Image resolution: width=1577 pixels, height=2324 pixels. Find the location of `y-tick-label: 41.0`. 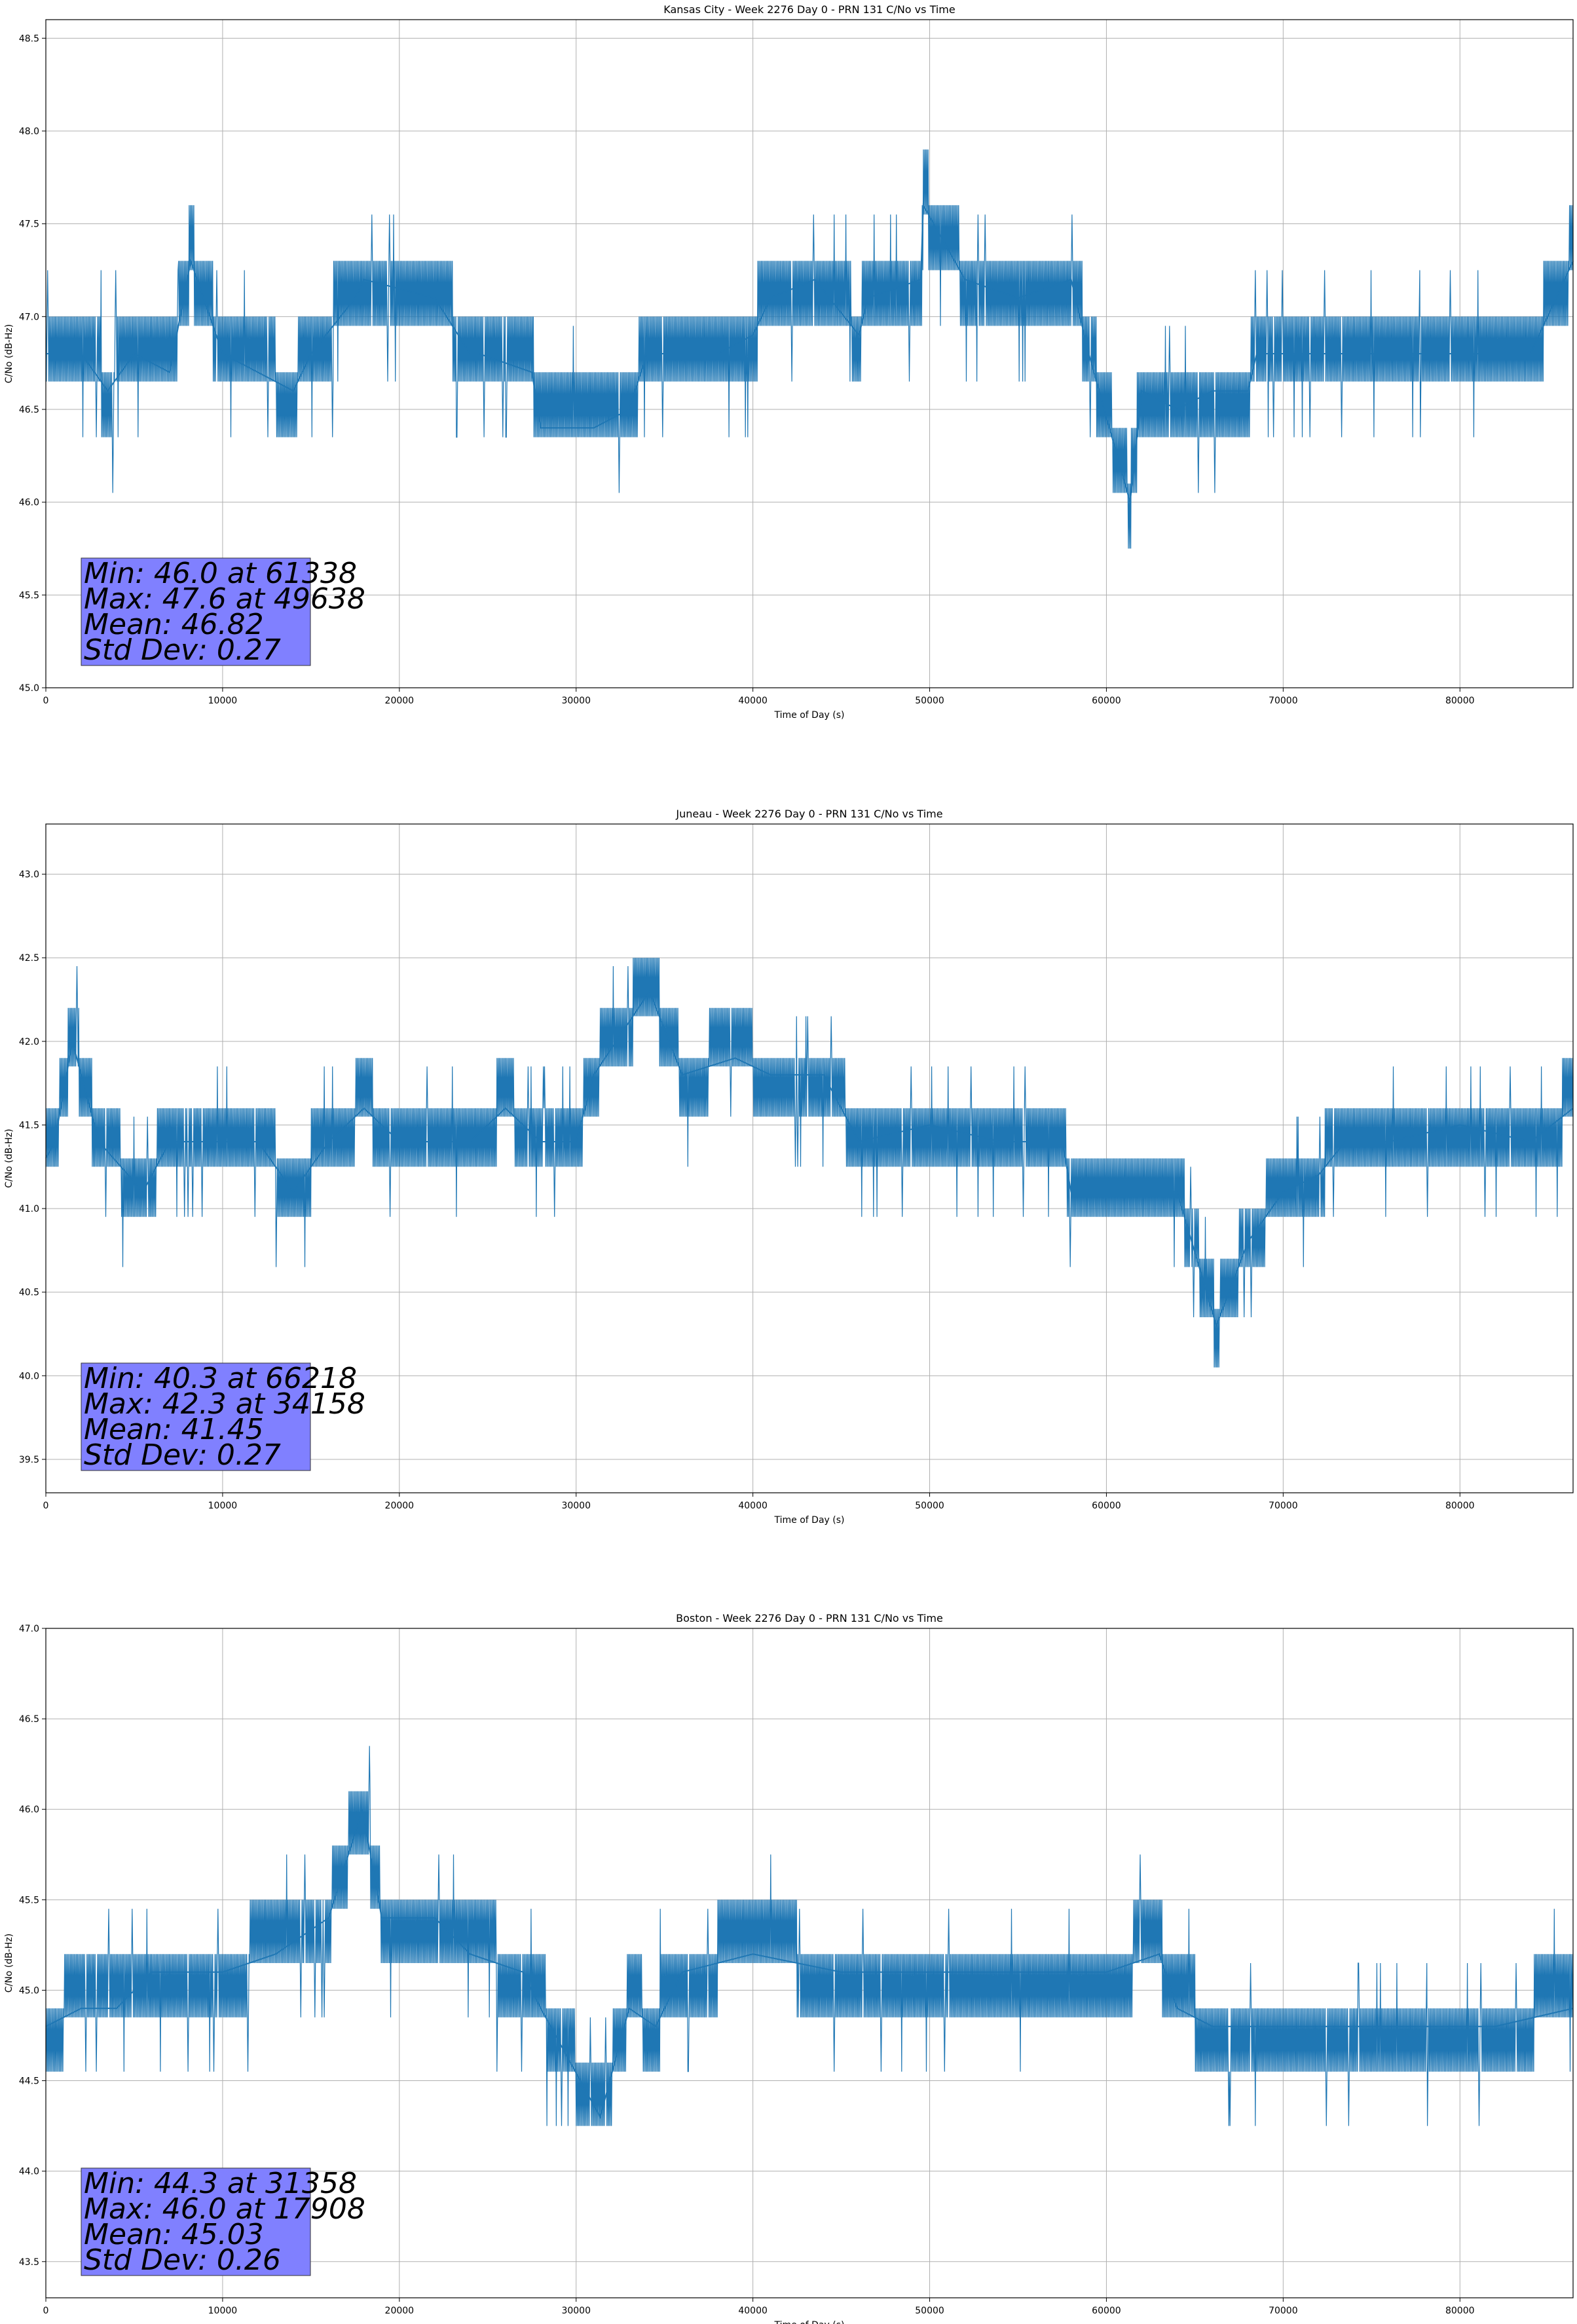

y-tick-label: 41.0 is located at coordinates (29, 1209).